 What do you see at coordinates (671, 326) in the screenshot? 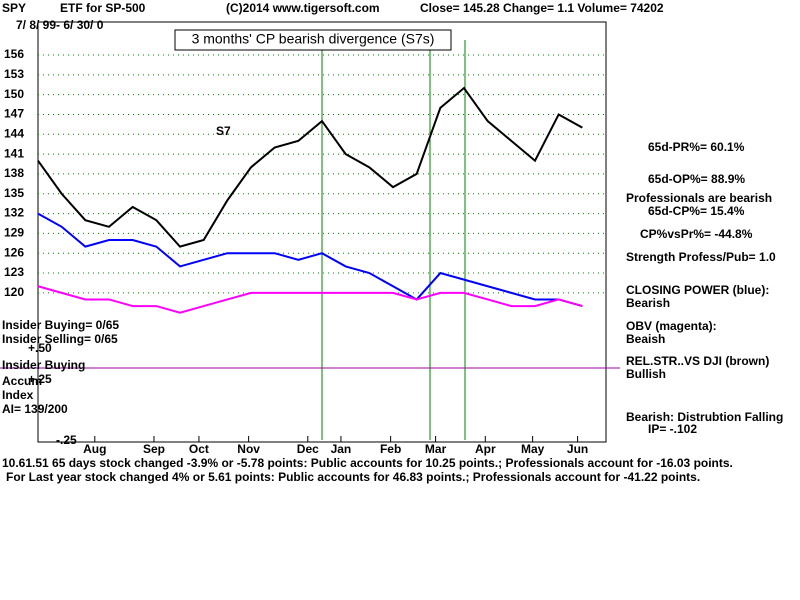
I see `annotation: OBV (magenta):` at bounding box center [671, 326].